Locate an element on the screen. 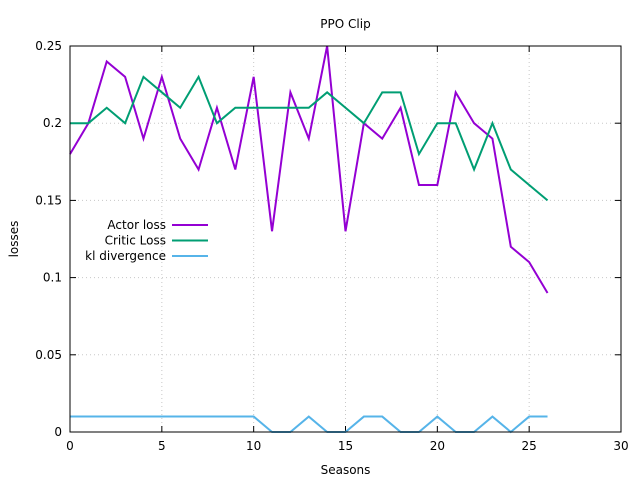 The image size is (640, 480). x-tick-label: 10 is located at coordinates (253, 446).